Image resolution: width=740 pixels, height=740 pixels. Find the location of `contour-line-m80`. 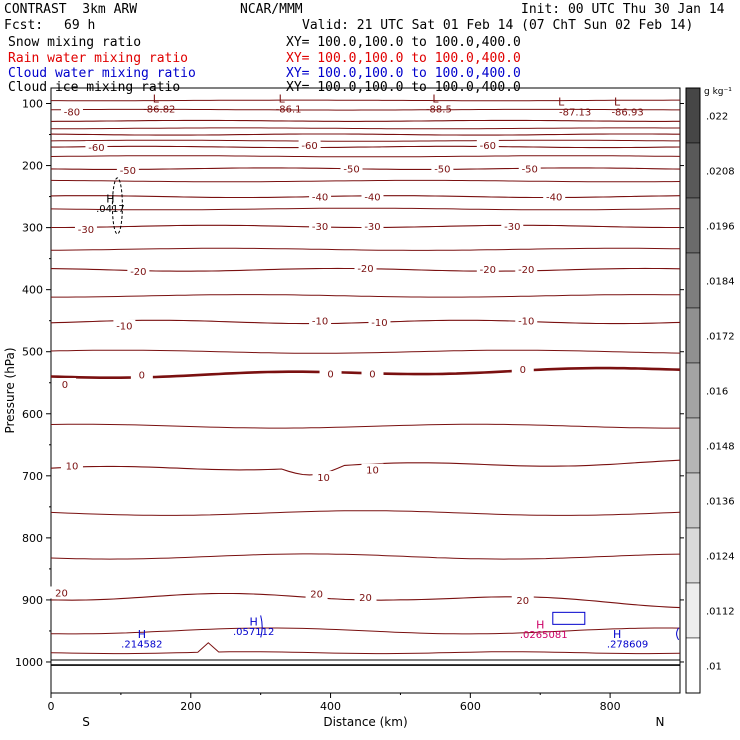

contour-line-m80 is located at coordinates (365, 120).